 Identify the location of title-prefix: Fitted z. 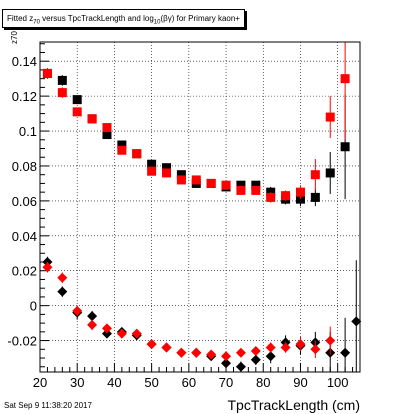
(20, 18).